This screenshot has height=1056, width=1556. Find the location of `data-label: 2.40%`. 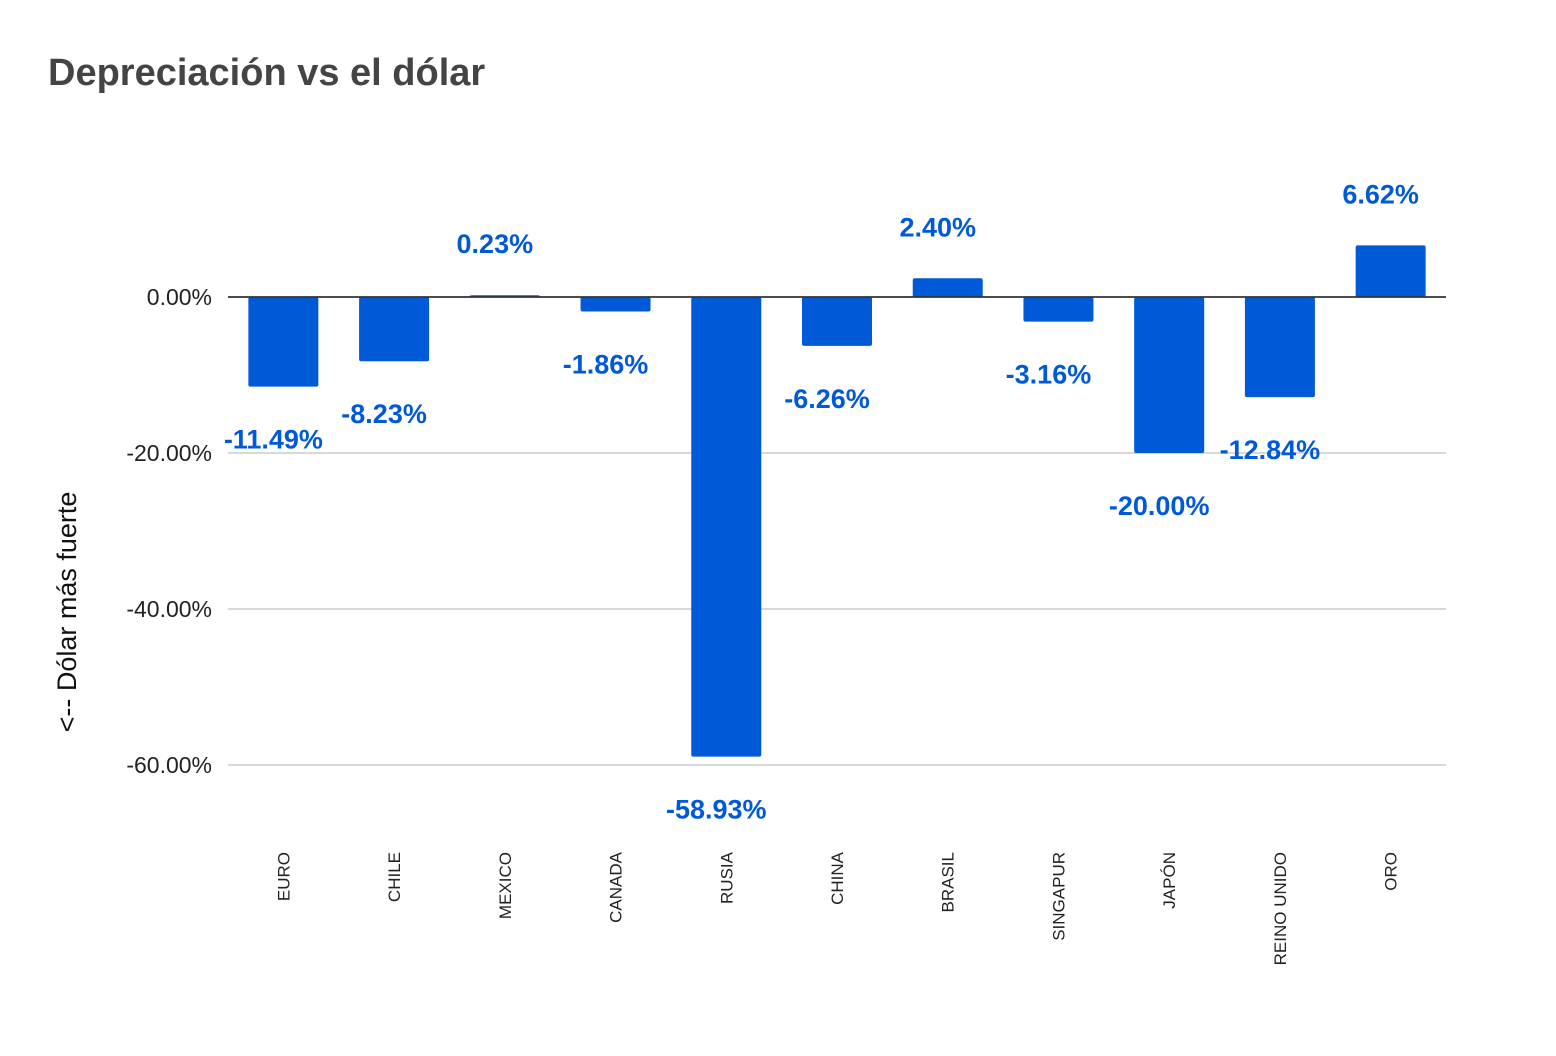

data-label: 2.40% is located at coordinates (937, 227).